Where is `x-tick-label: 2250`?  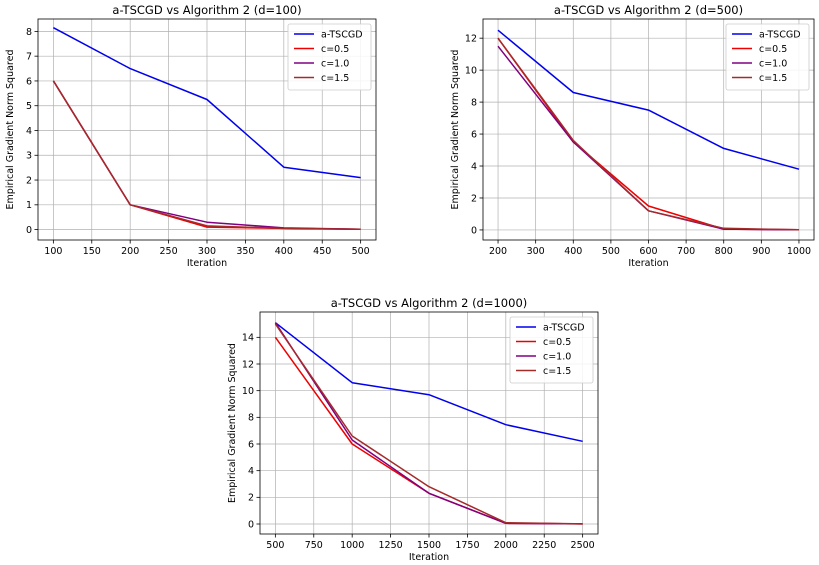 x-tick-label: 2250 is located at coordinates (544, 545).